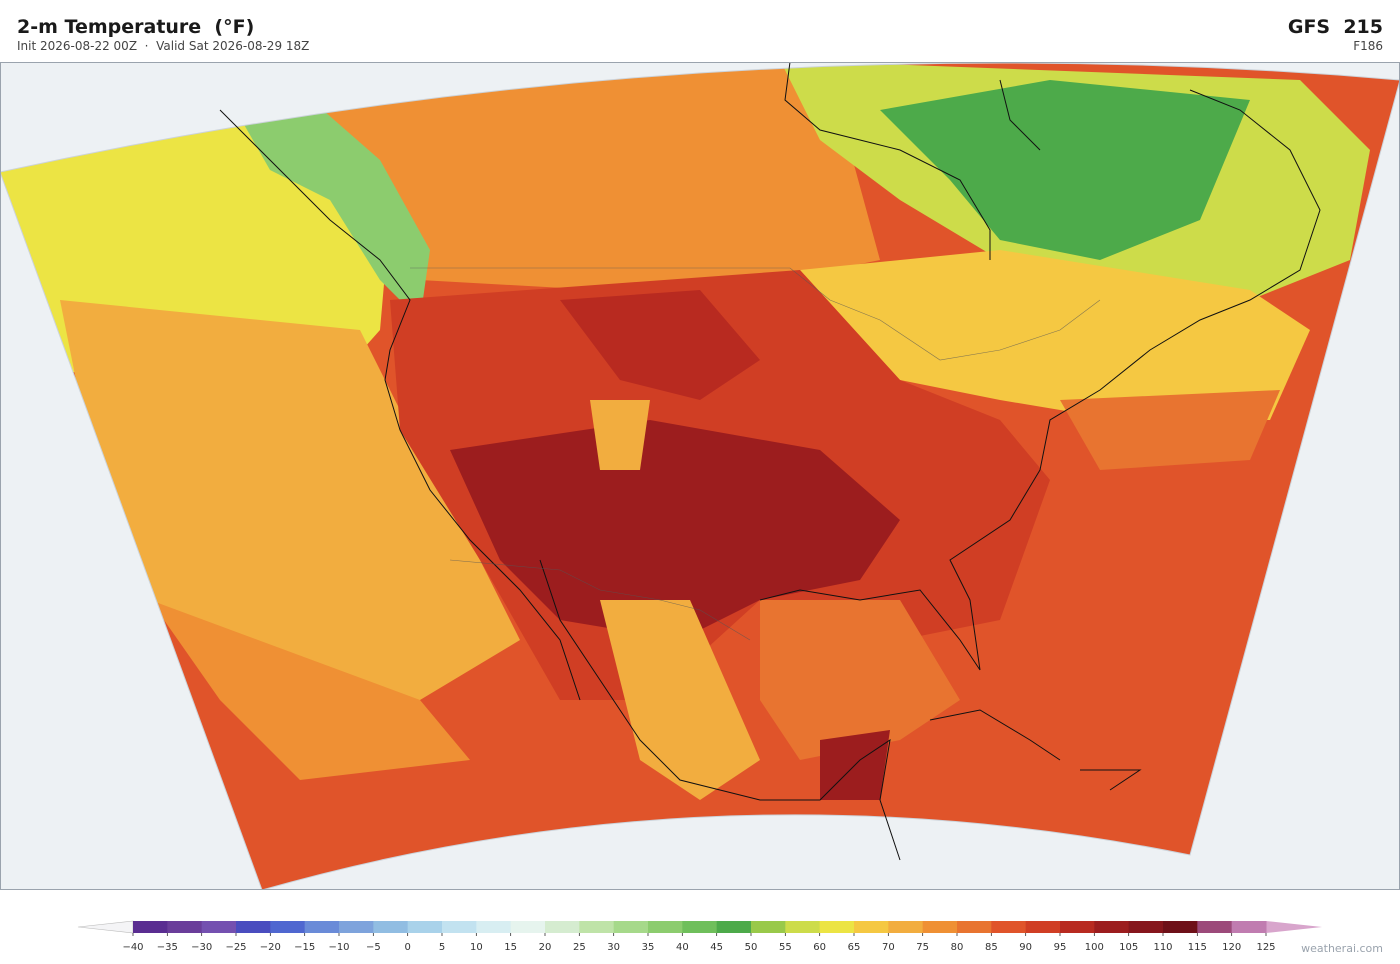 This screenshot has height=964, width=1400. Describe the element at coordinates (1162, 947) in the screenshot. I see `colorbar-tick-label: 110` at that location.